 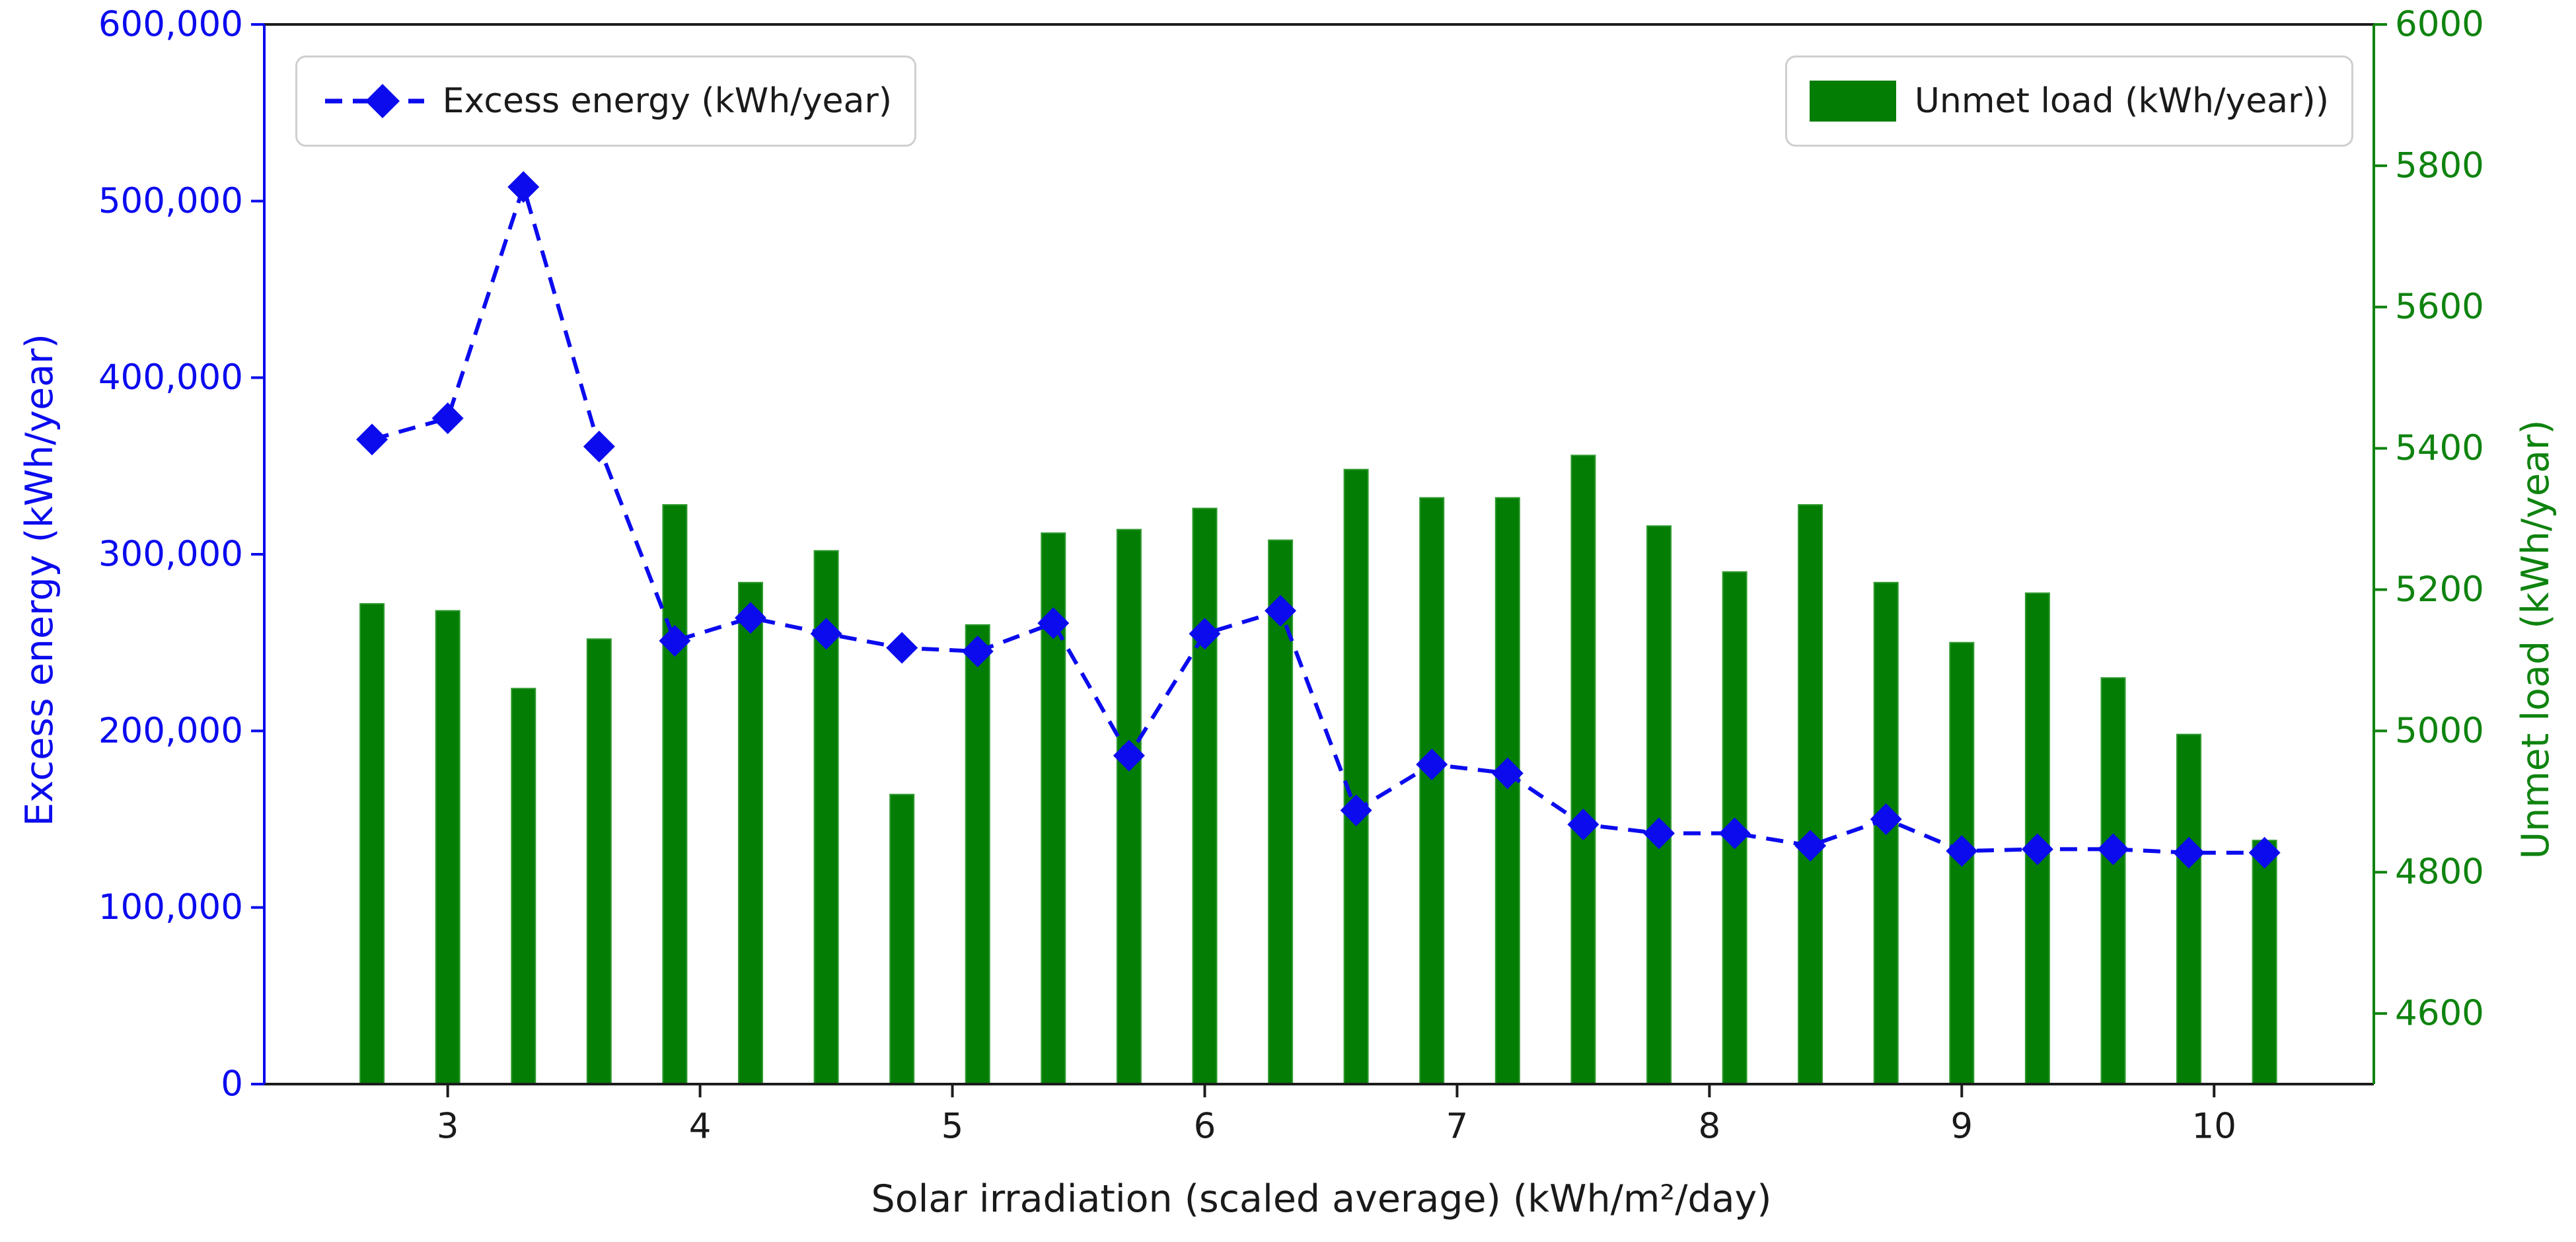 I want to click on x-tick-label: 10, so click(x=2214, y=1127).